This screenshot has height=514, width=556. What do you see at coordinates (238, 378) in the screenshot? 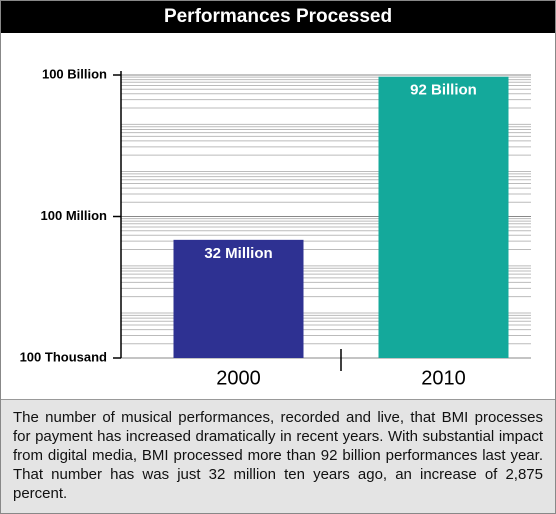
I see `x-tick-label: 2000` at bounding box center [238, 378].